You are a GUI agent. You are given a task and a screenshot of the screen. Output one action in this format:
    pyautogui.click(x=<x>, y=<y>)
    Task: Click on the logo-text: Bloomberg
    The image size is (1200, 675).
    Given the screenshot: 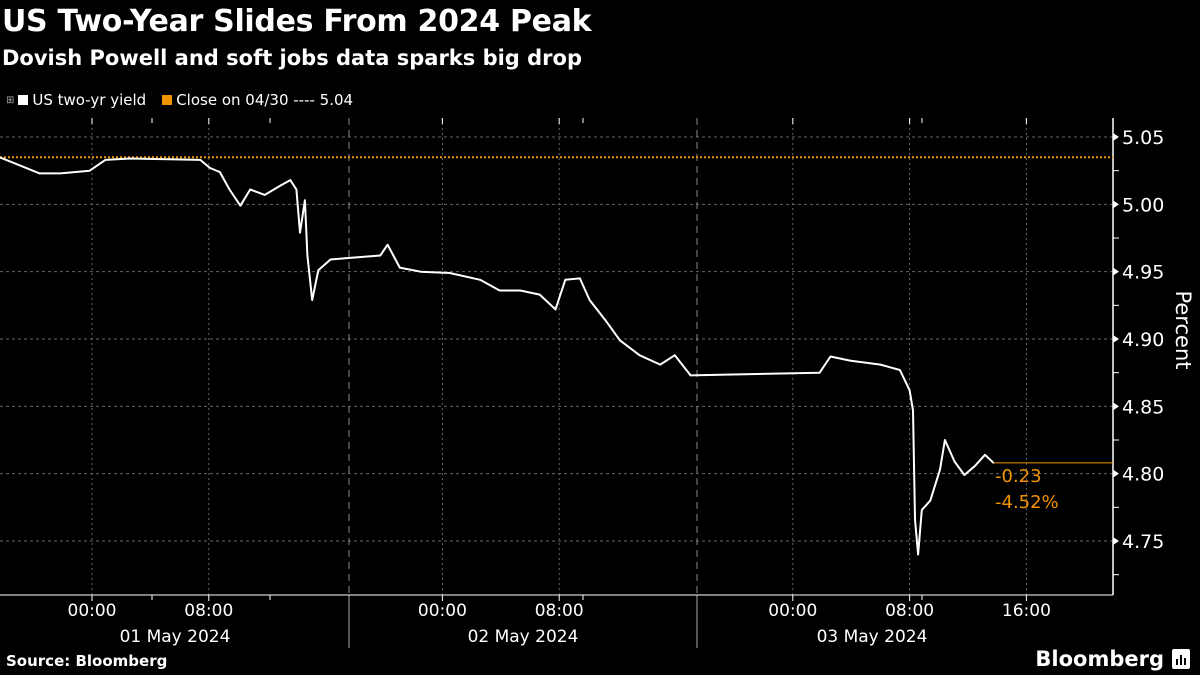 What is the action you would take?
    pyautogui.click(x=1099, y=659)
    